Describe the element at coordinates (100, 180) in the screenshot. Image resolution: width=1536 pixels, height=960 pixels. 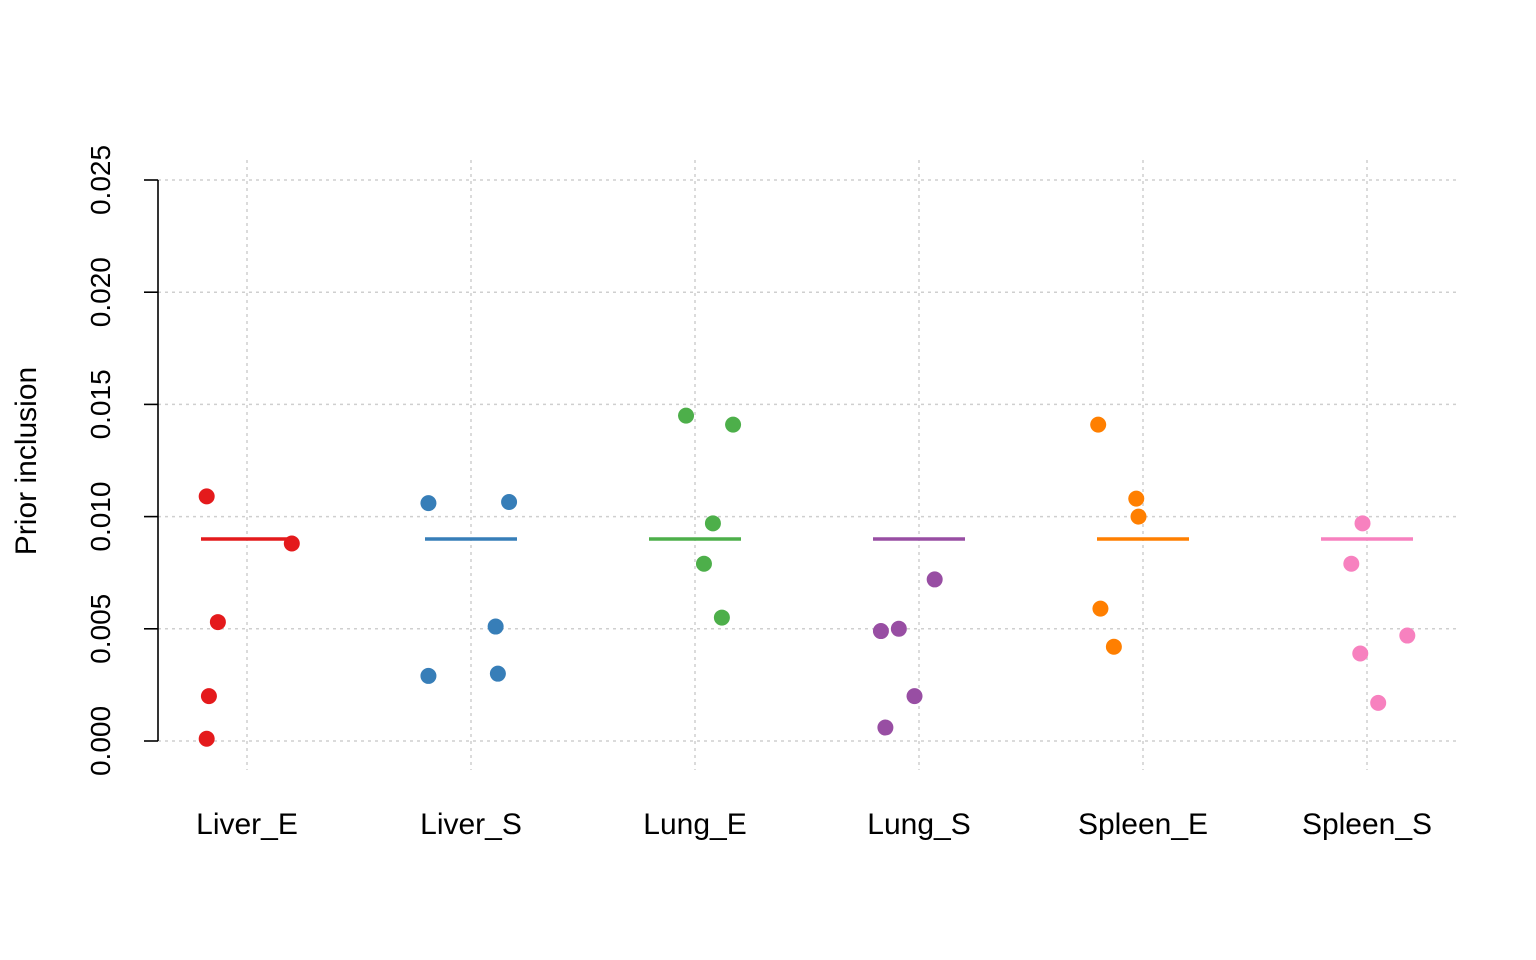
I see `y-tick-label: 0.025` at that location.